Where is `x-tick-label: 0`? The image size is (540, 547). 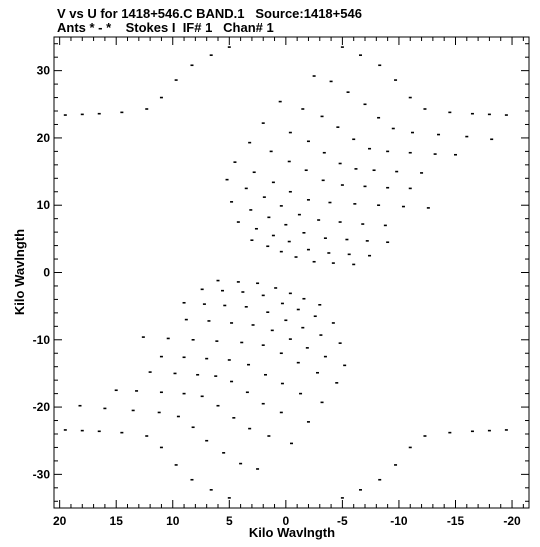 x-tick-label: 0 is located at coordinates (286, 521).